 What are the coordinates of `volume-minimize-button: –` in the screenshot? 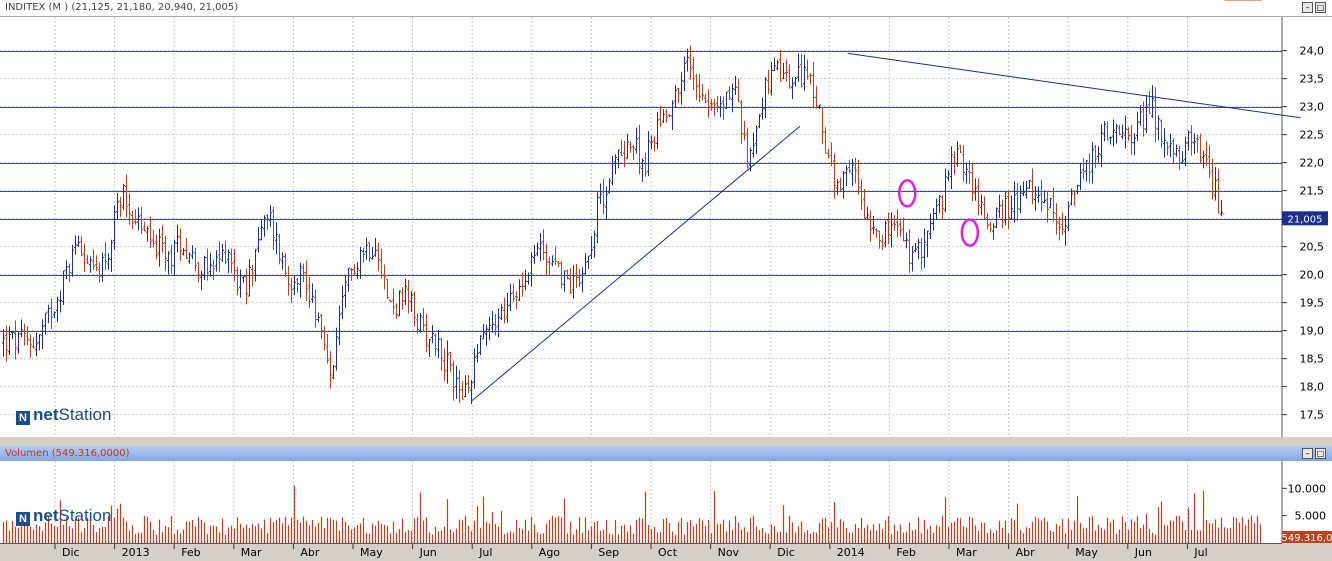 It's located at (1307, 453).